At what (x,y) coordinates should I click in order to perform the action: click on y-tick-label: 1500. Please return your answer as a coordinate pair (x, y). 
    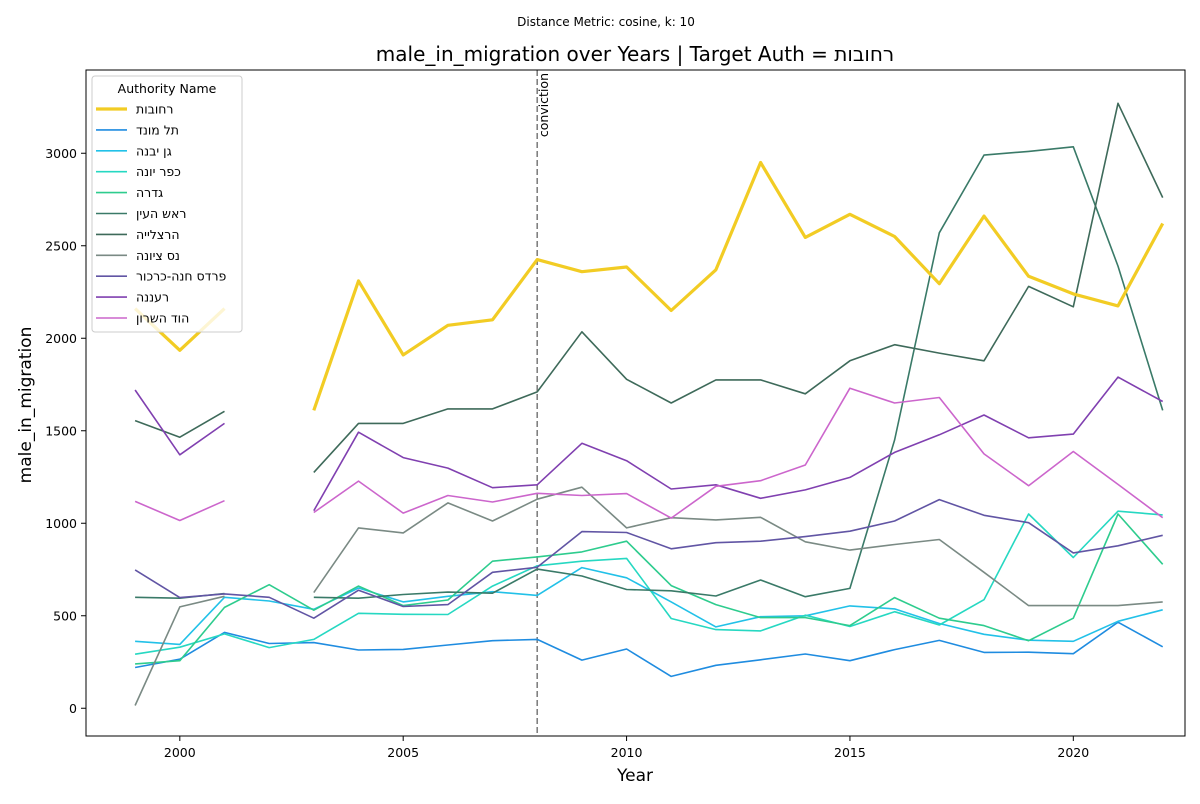
    Looking at the image, I should click on (61, 430).